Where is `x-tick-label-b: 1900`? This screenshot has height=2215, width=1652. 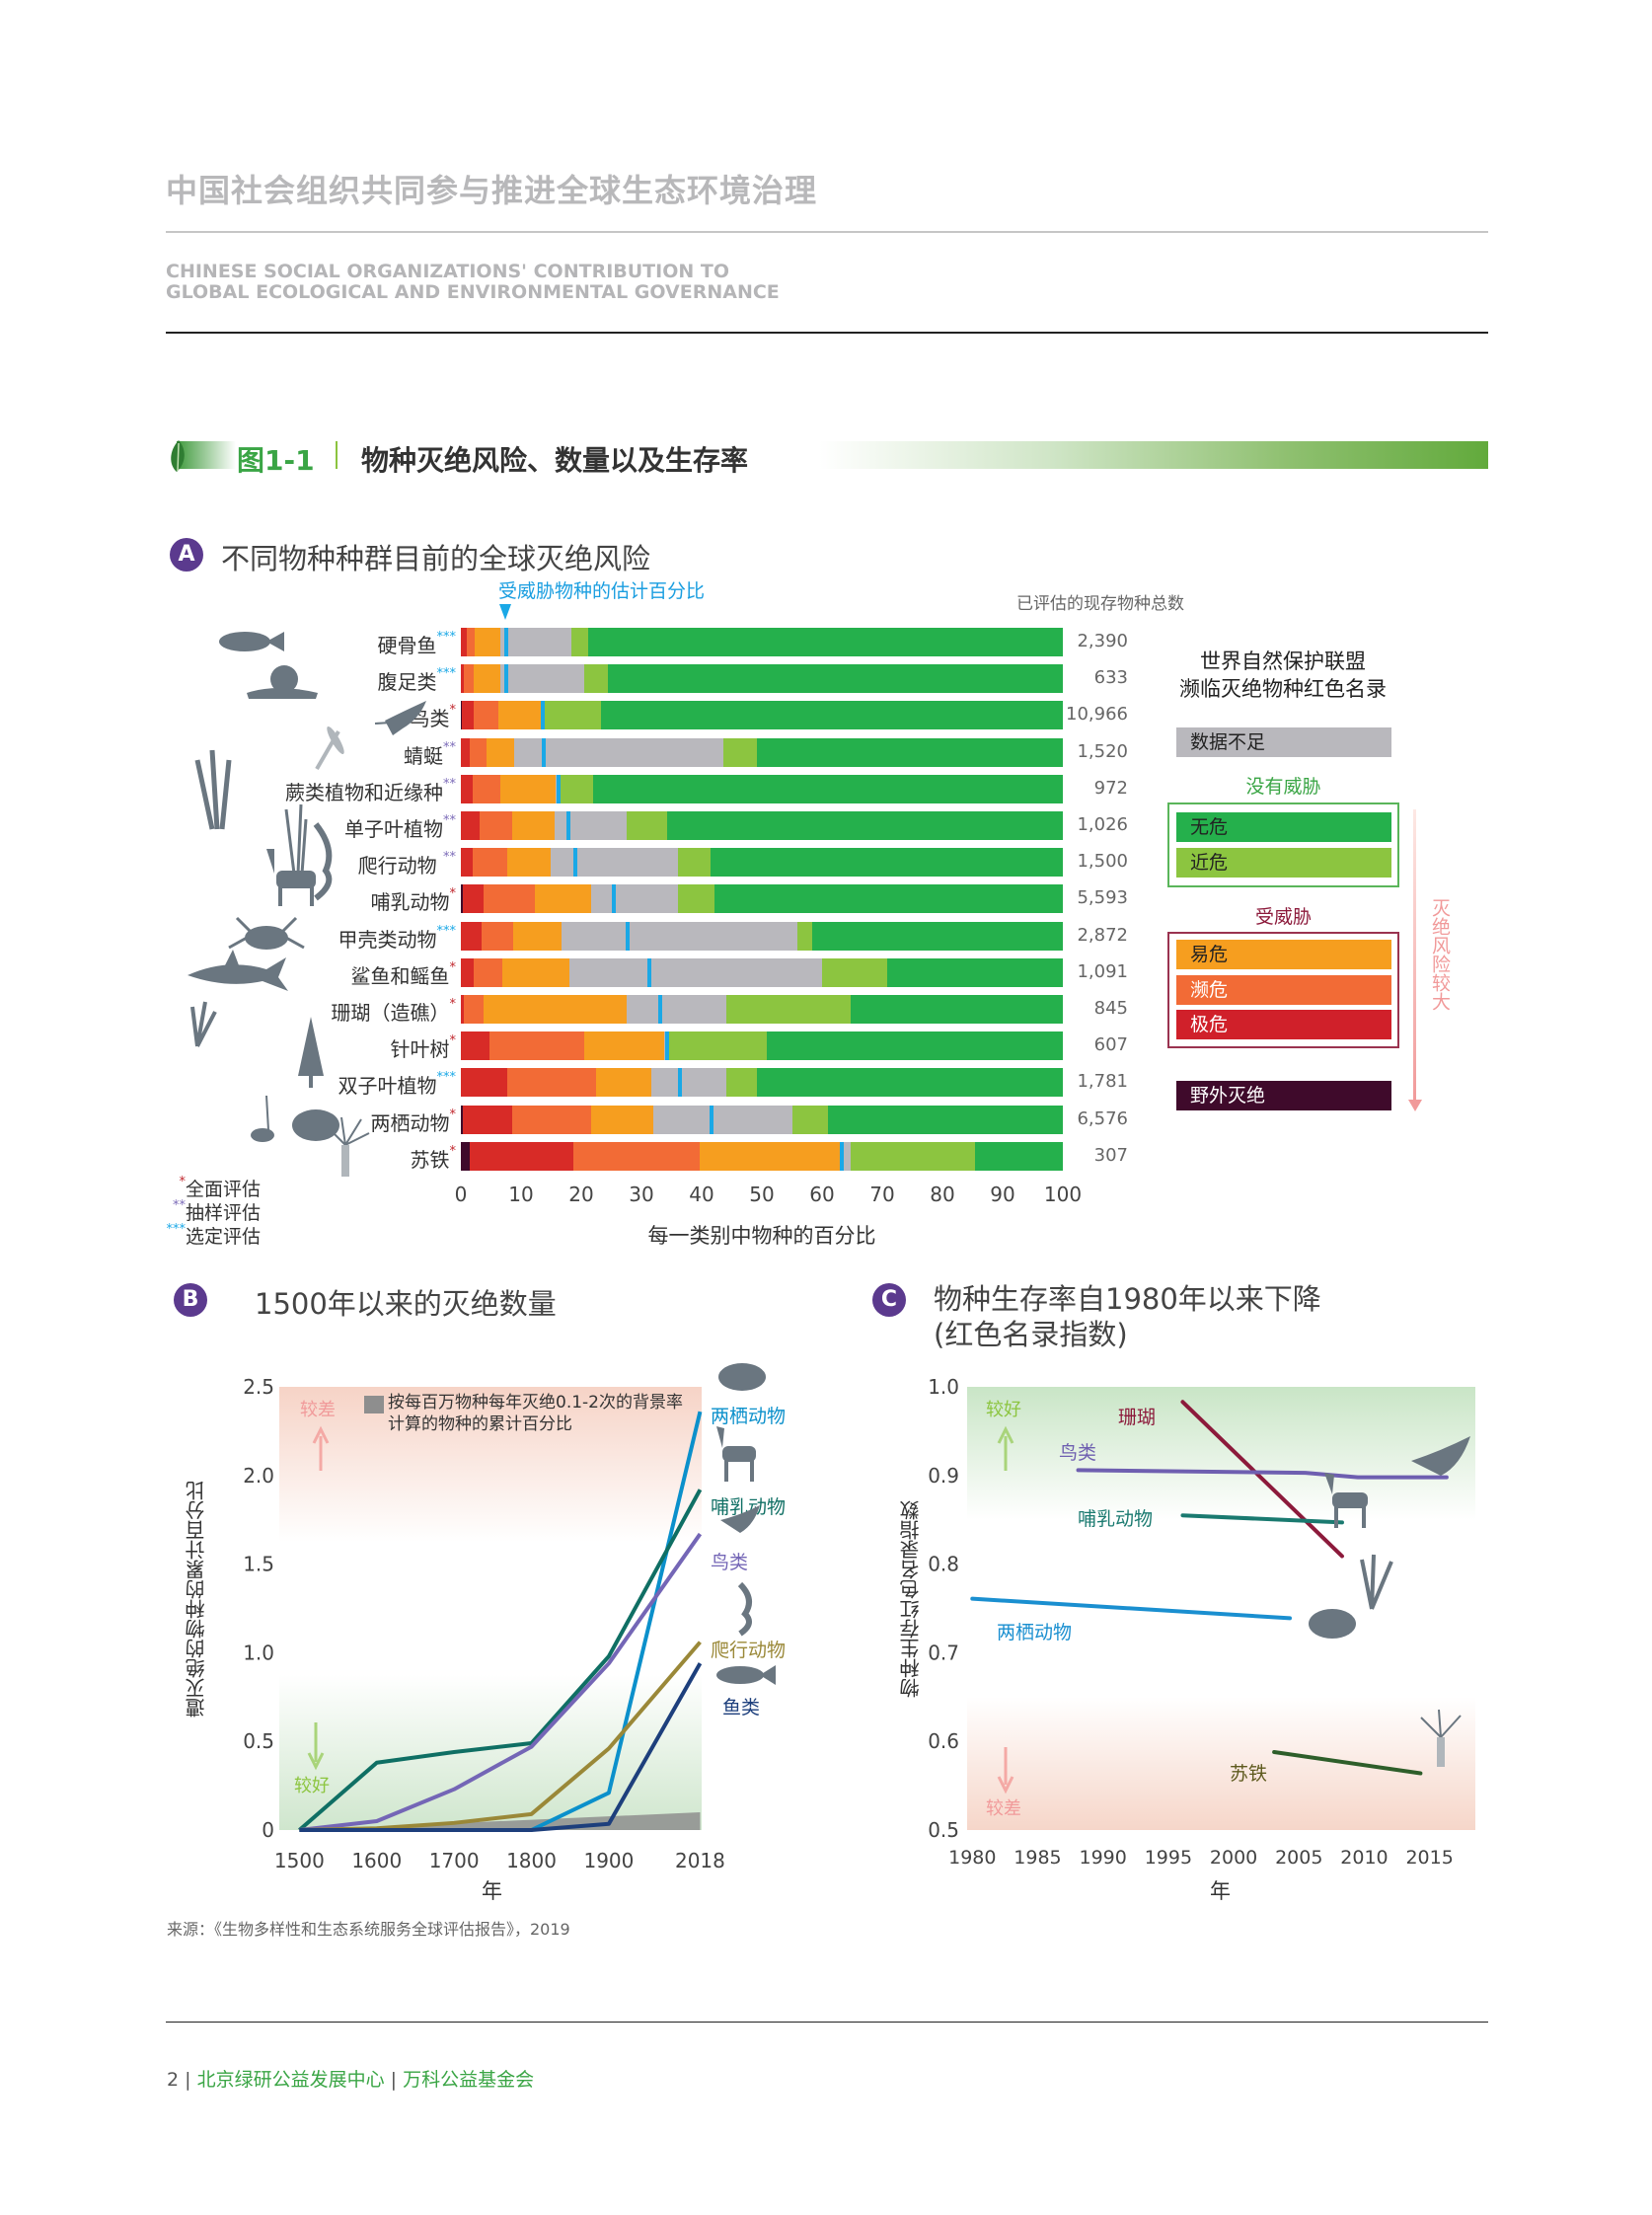
x-tick-label-b: 1900 is located at coordinates (608, 1860).